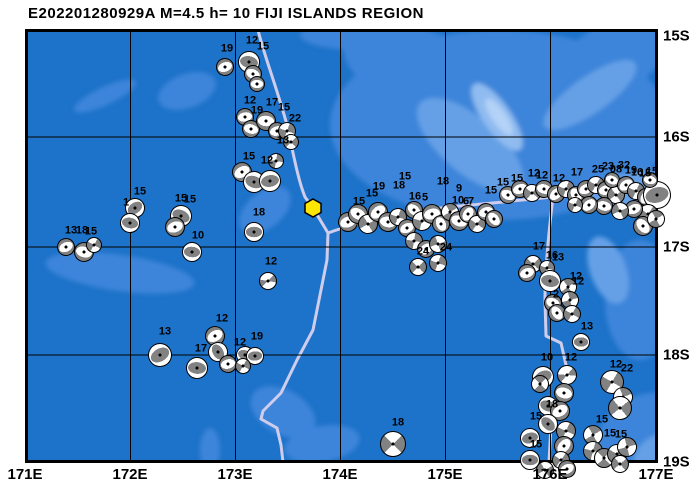 This screenshot has height=494, width=697. Describe the element at coordinates (550, 474) in the screenshot. I see `axis-label-longitude: 176E` at that location.